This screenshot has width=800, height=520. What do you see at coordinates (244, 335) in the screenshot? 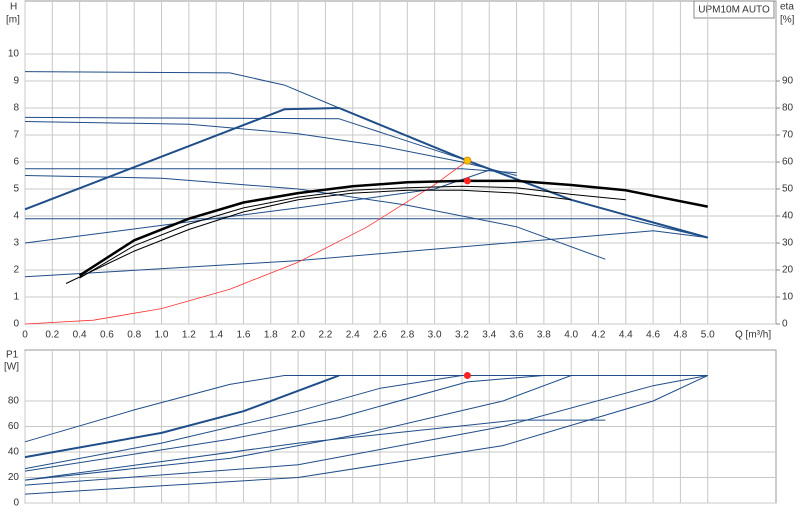
I see `x-tick-label: 1.6` at bounding box center [244, 335].